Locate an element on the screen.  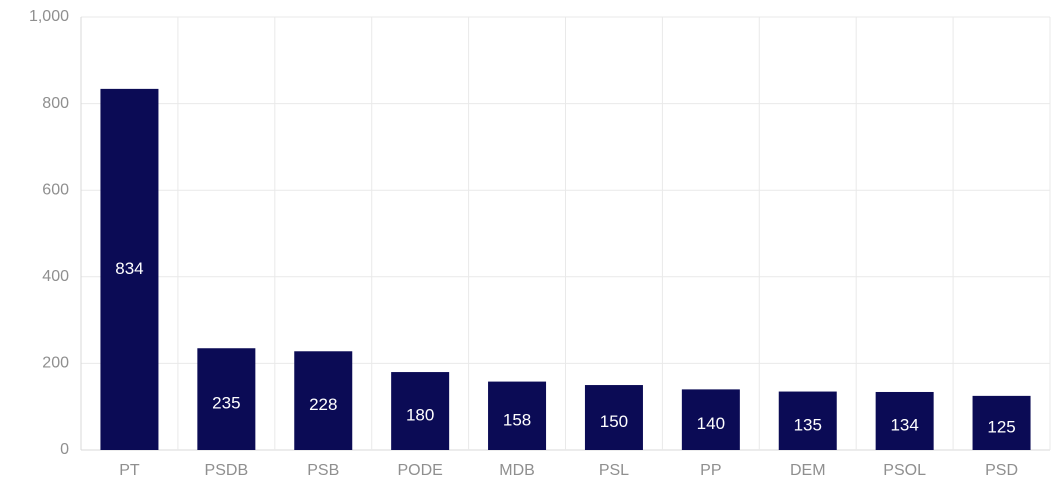
y-tick-label: 0 is located at coordinates (64, 449).